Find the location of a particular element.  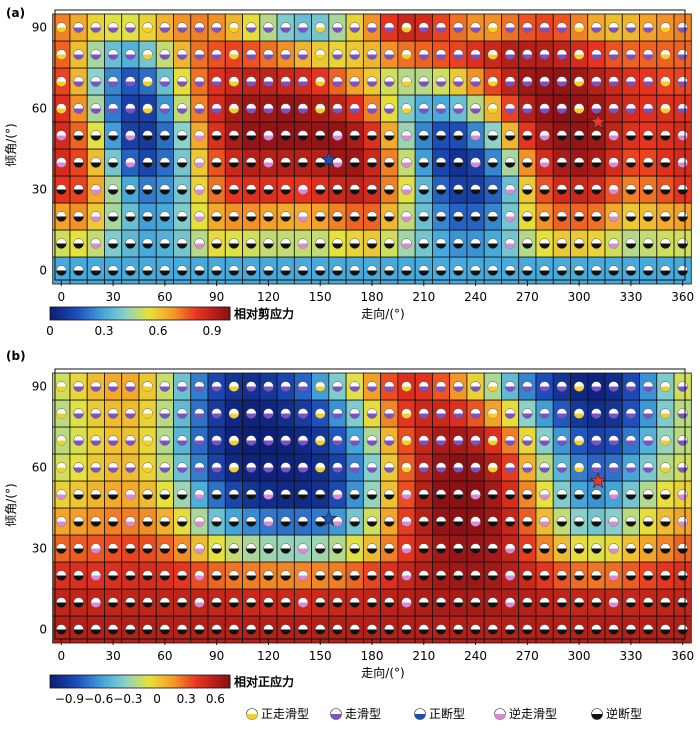

x-tick-label: 60 is located at coordinates (164, 297).